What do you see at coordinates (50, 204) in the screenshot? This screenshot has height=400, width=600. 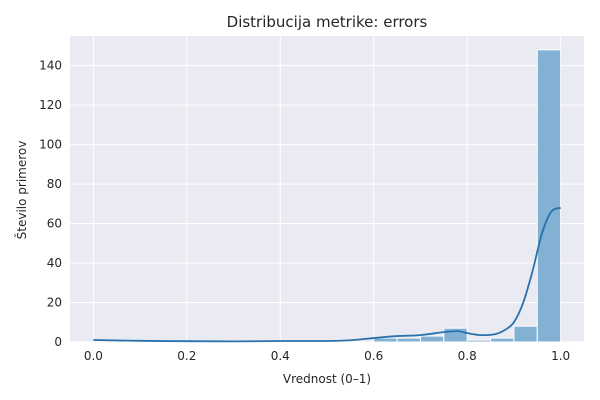 I see `y-tick-labels: 0 20 40 60 80 100 120 140` at bounding box center [50, 204].